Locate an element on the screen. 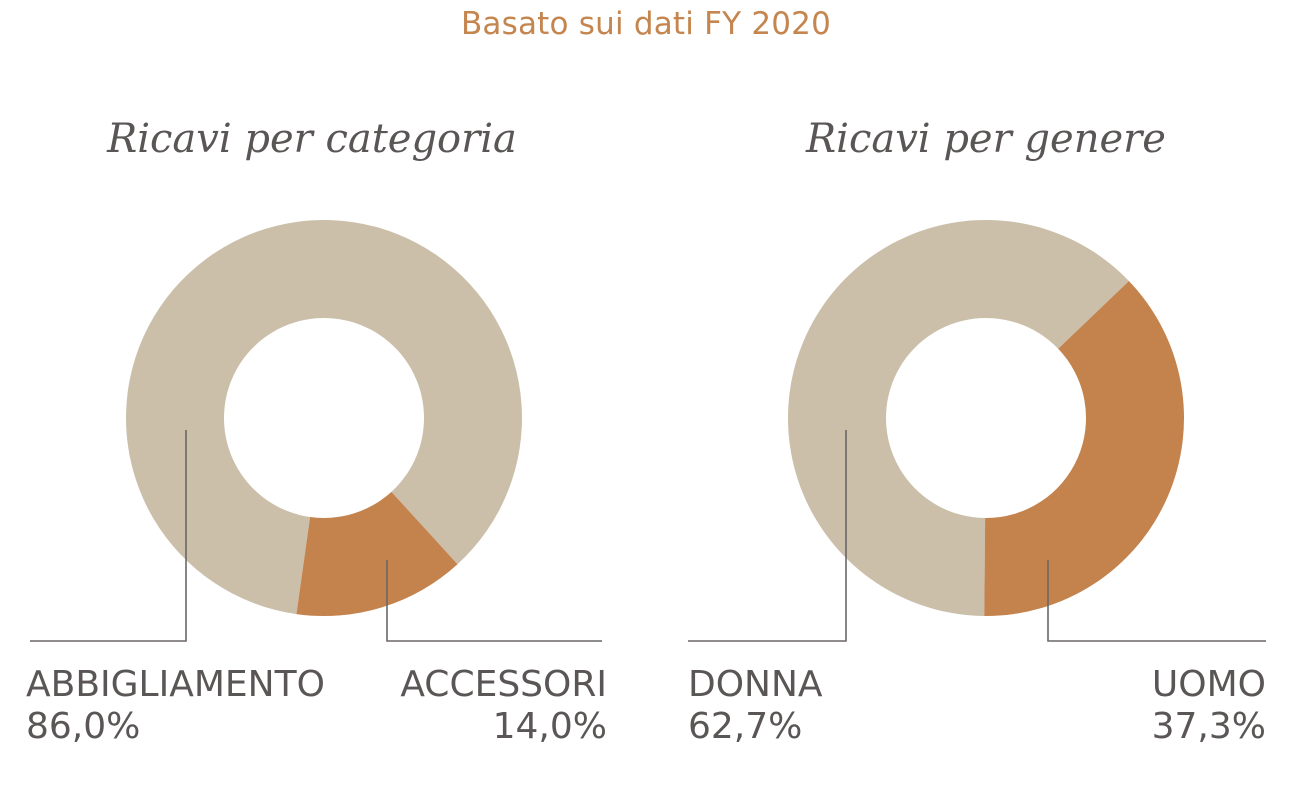 This screenshot has height=809, width=1292. leader-line-uomo is located at coordinates (1156, 601).